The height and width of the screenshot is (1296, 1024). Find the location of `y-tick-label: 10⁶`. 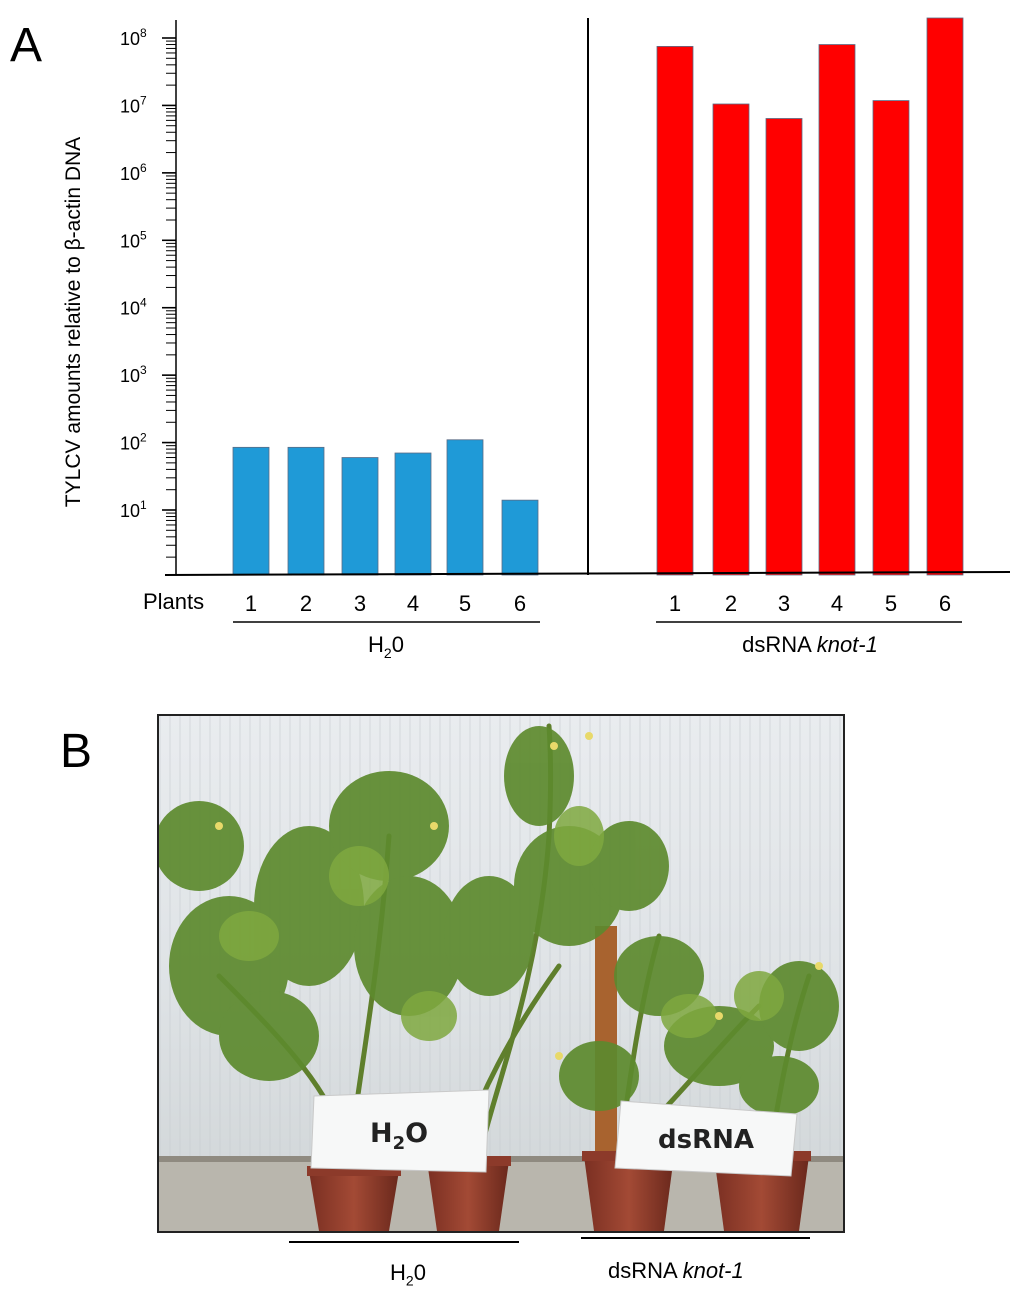

y-tick-label: 10⁶ is located at coordinates (133, 172).